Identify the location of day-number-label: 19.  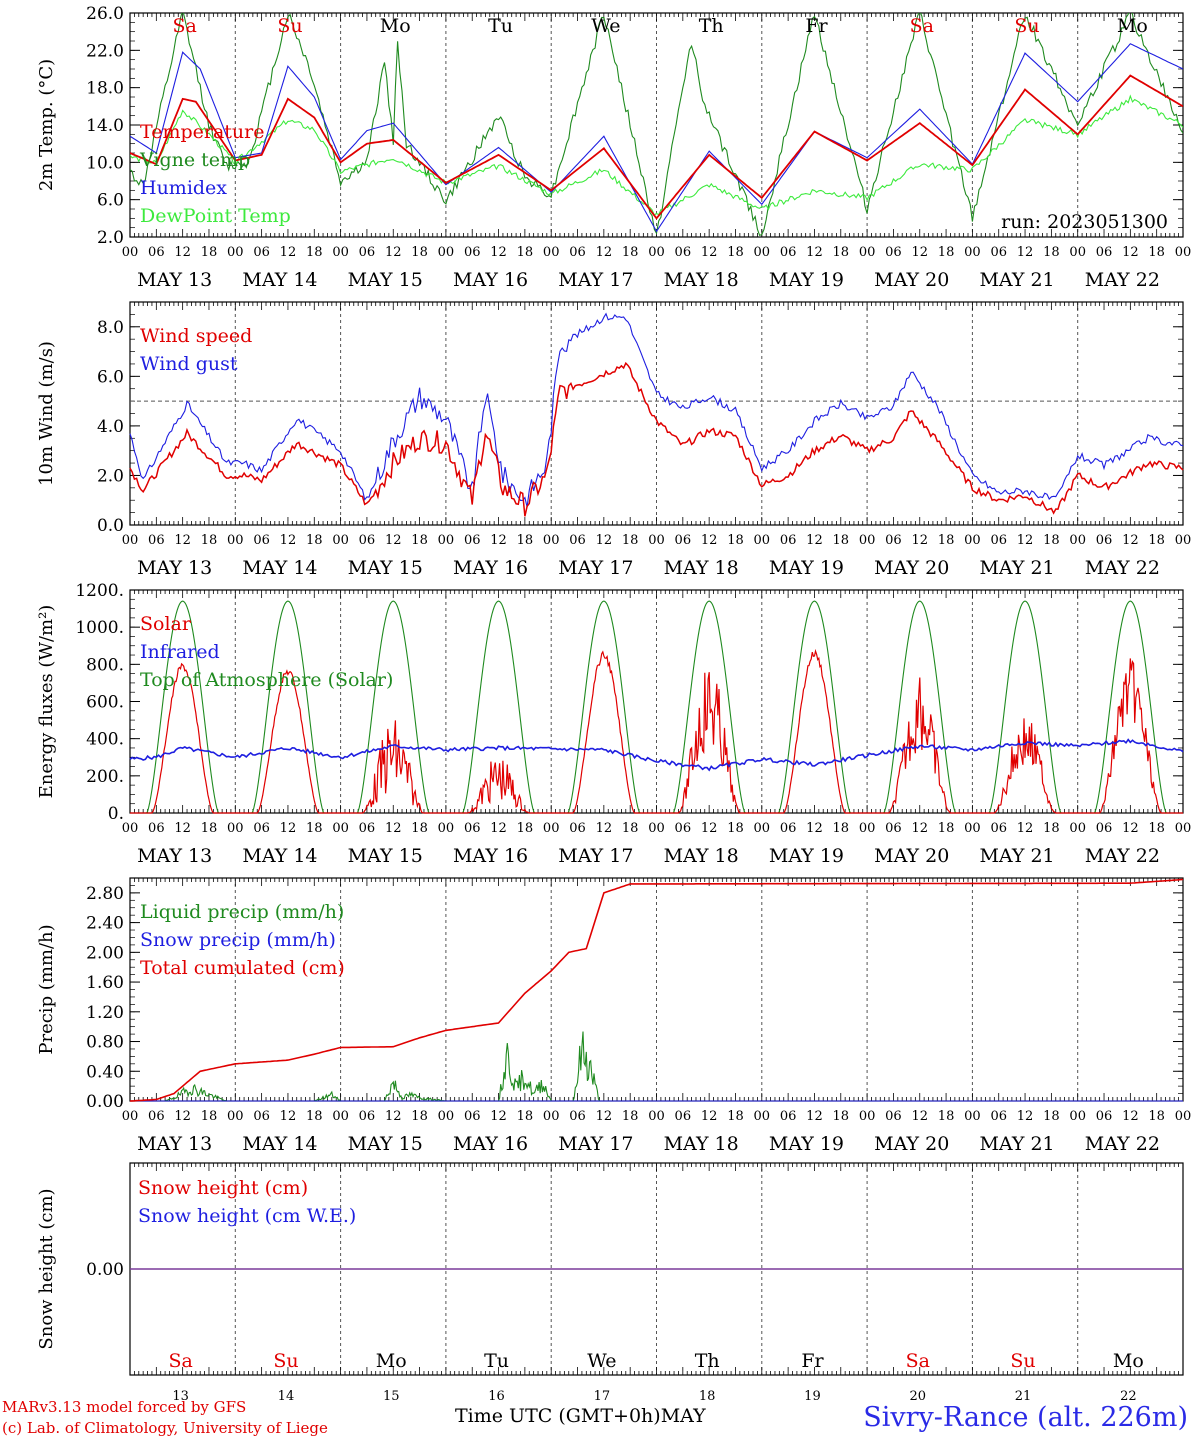
(812, 1396).